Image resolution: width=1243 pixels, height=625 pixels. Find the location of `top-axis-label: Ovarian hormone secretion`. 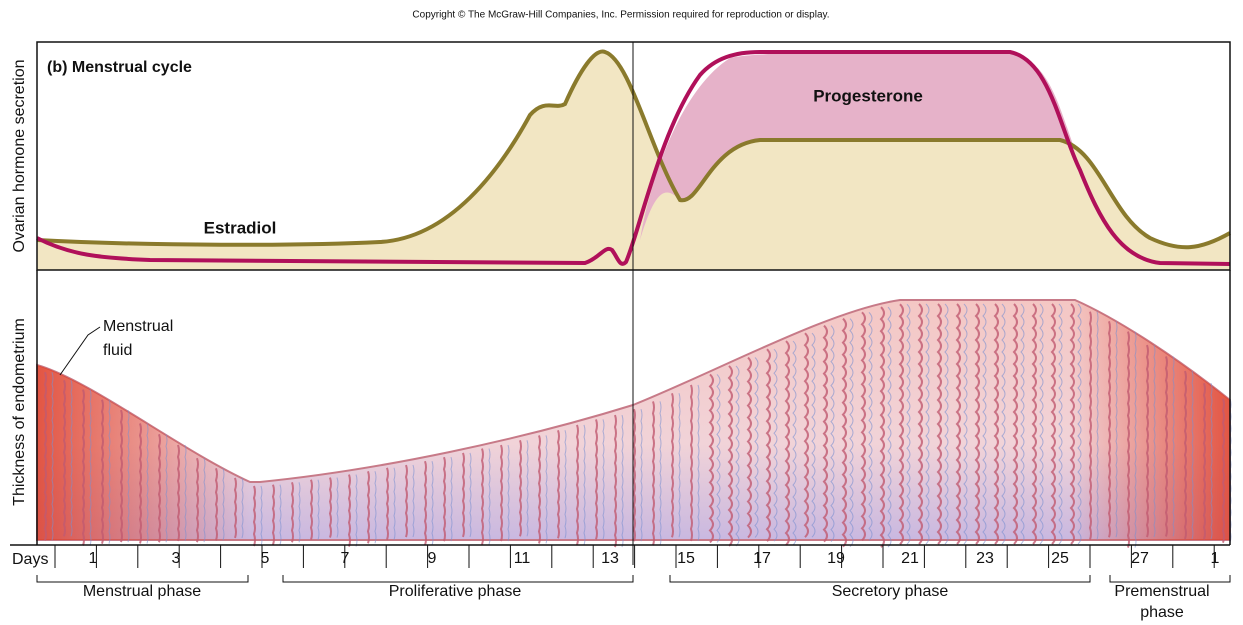

top-axis-label: Ovarian hormone secretion is located at coordinates (19, 156).